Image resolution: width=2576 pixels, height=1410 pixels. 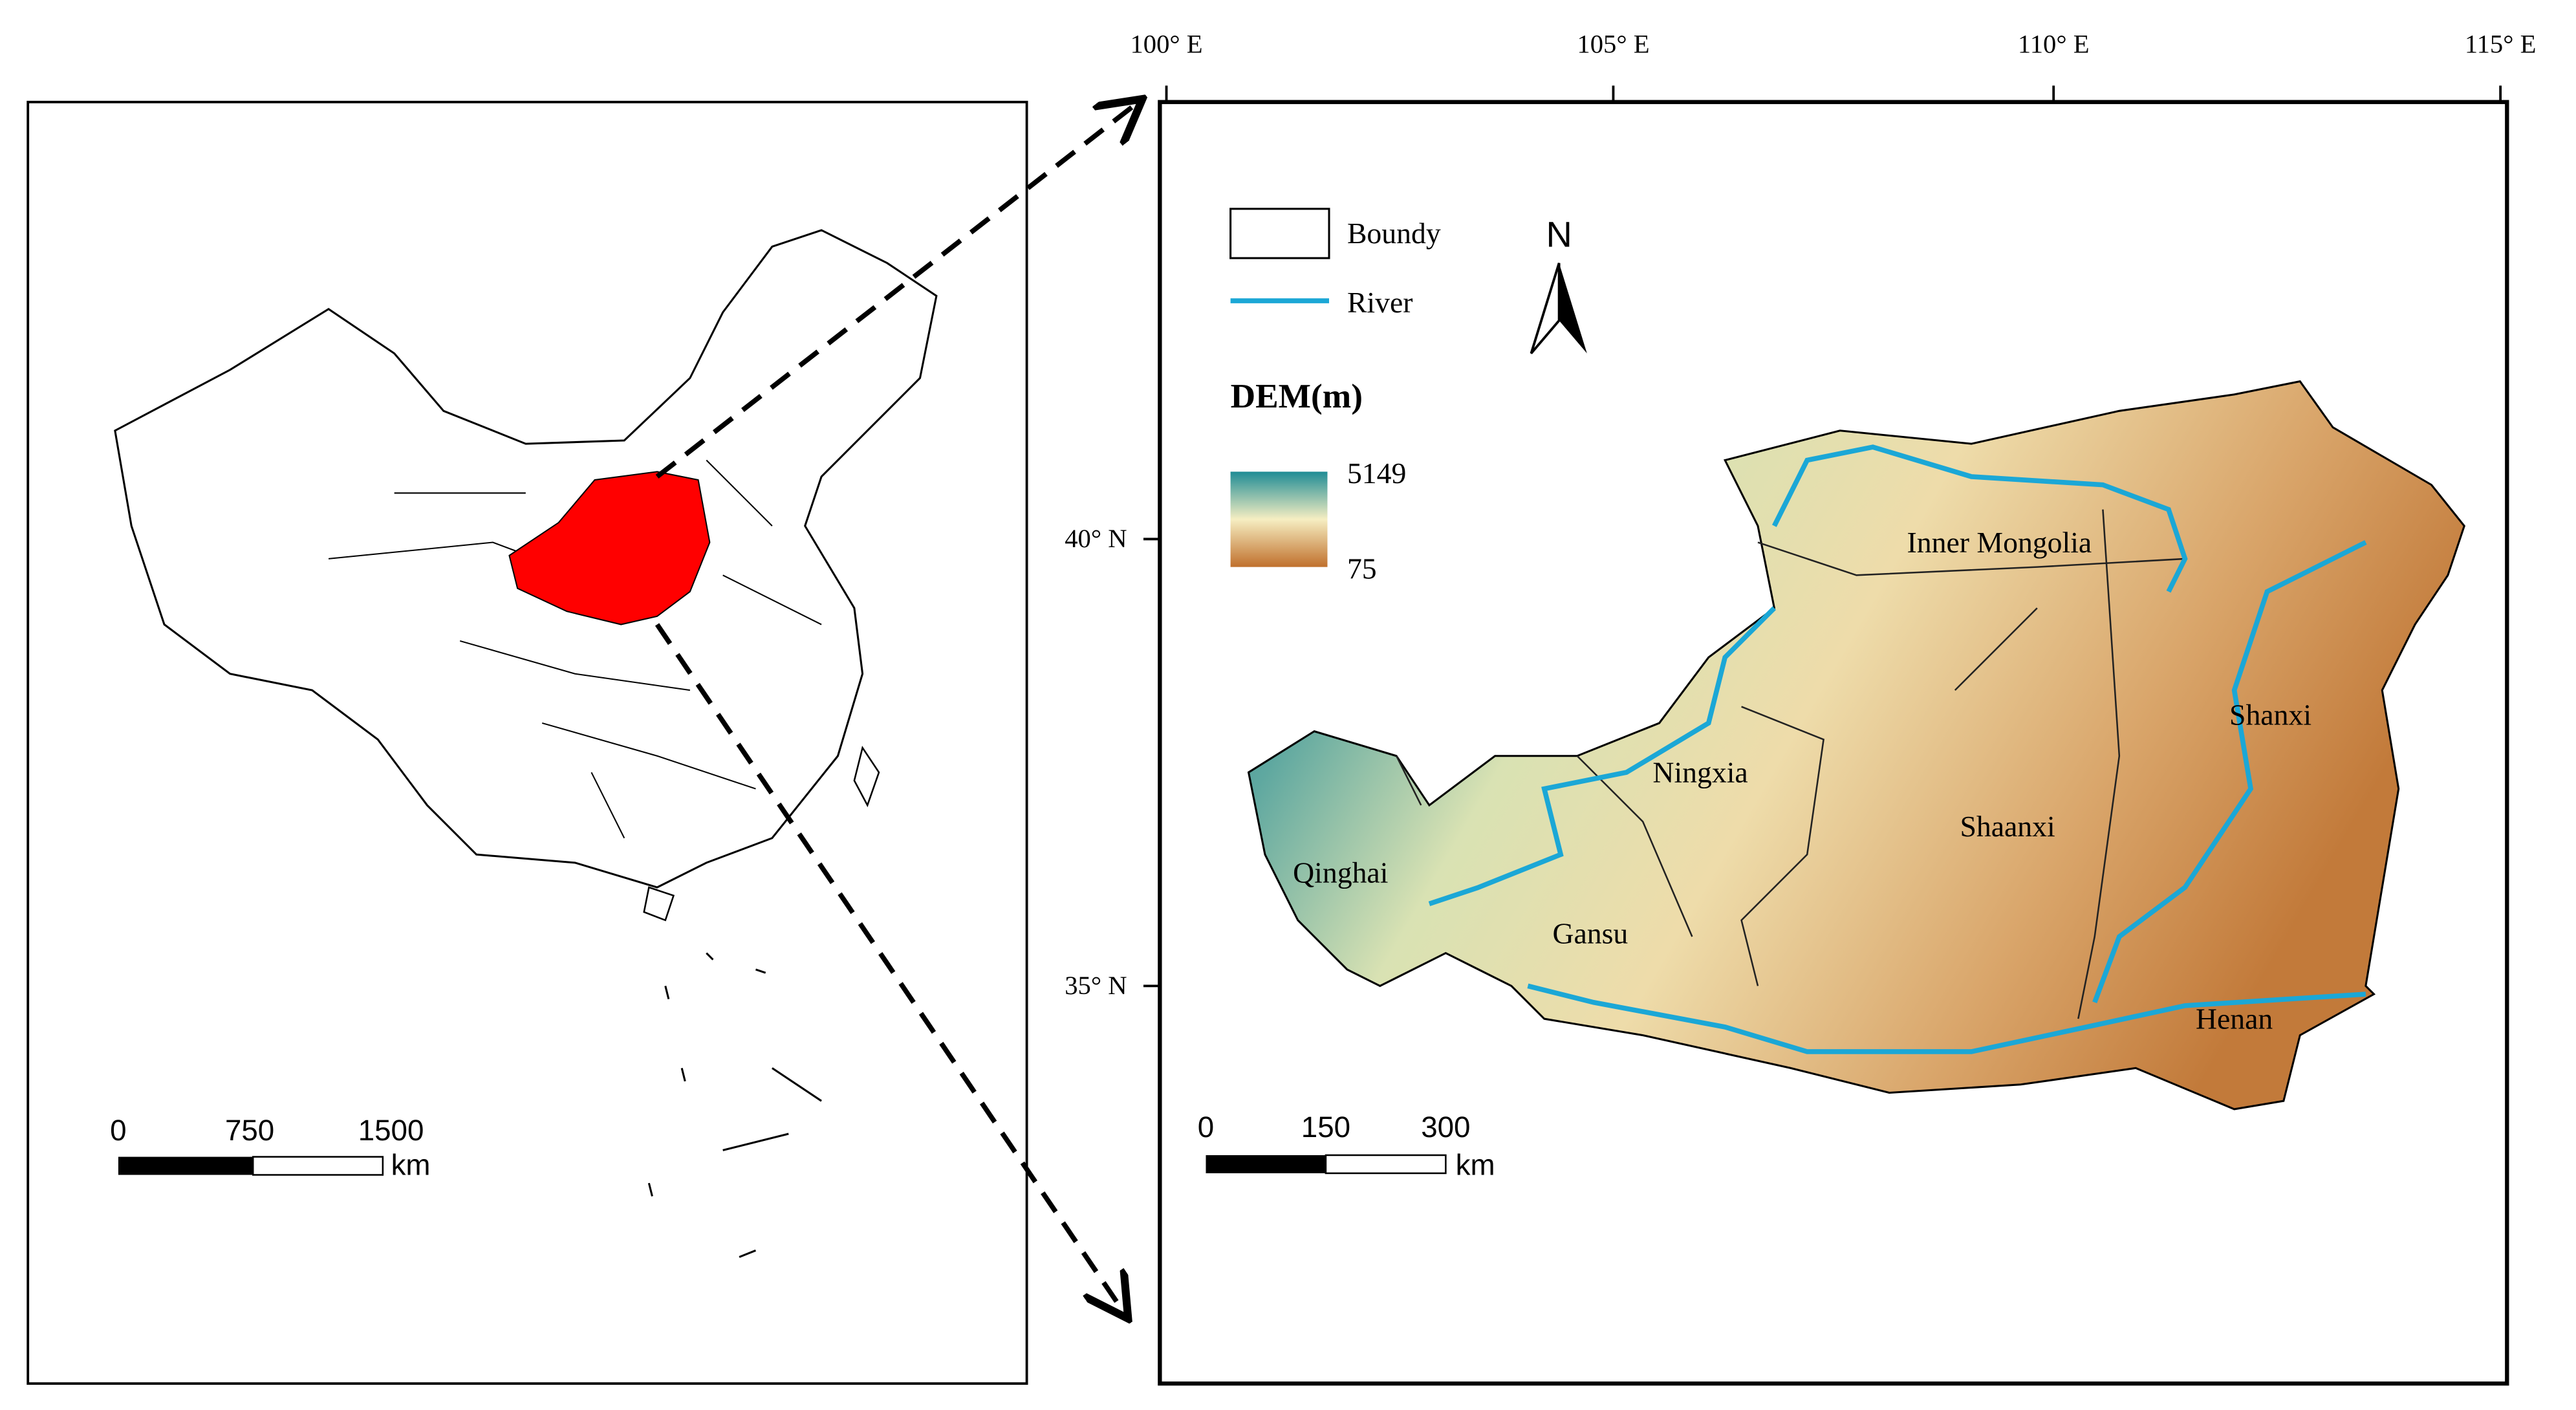 What do you see at coordinates (1096, 985) in the screenshot?
I see `lat-label: 35° N` at bounding box center [1096, 985].